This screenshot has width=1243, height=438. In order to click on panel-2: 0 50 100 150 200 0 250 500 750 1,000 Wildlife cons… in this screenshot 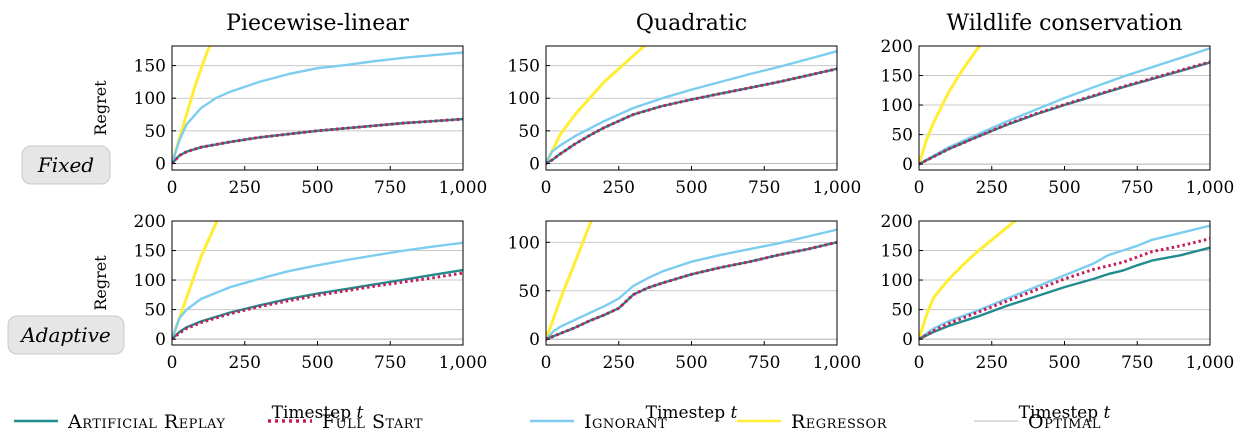, I will do `click(1058, 104)`.